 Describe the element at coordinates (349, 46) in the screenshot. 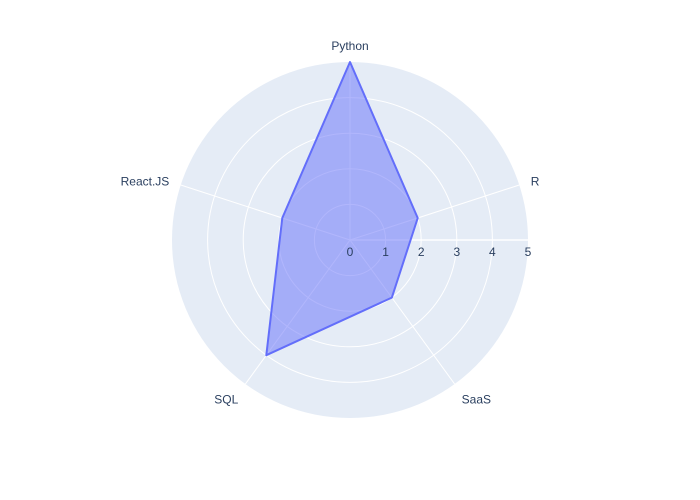

I see `category-label: Python` at that location.